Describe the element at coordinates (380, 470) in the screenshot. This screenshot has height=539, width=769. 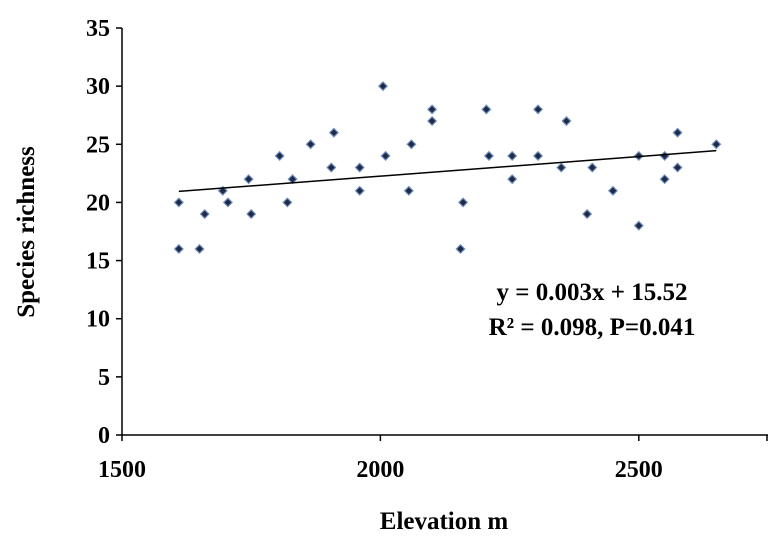
I see `x-tick-label: 2000` at that location.